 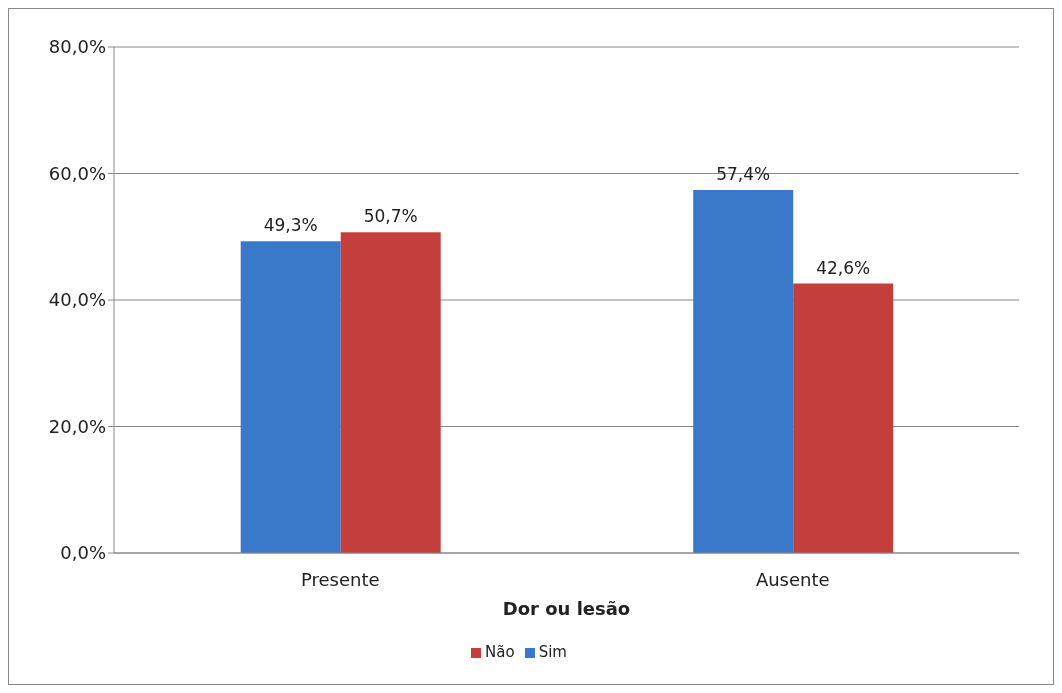 I want to click on x-tick-label: Presente, so click(x=340, y=579).